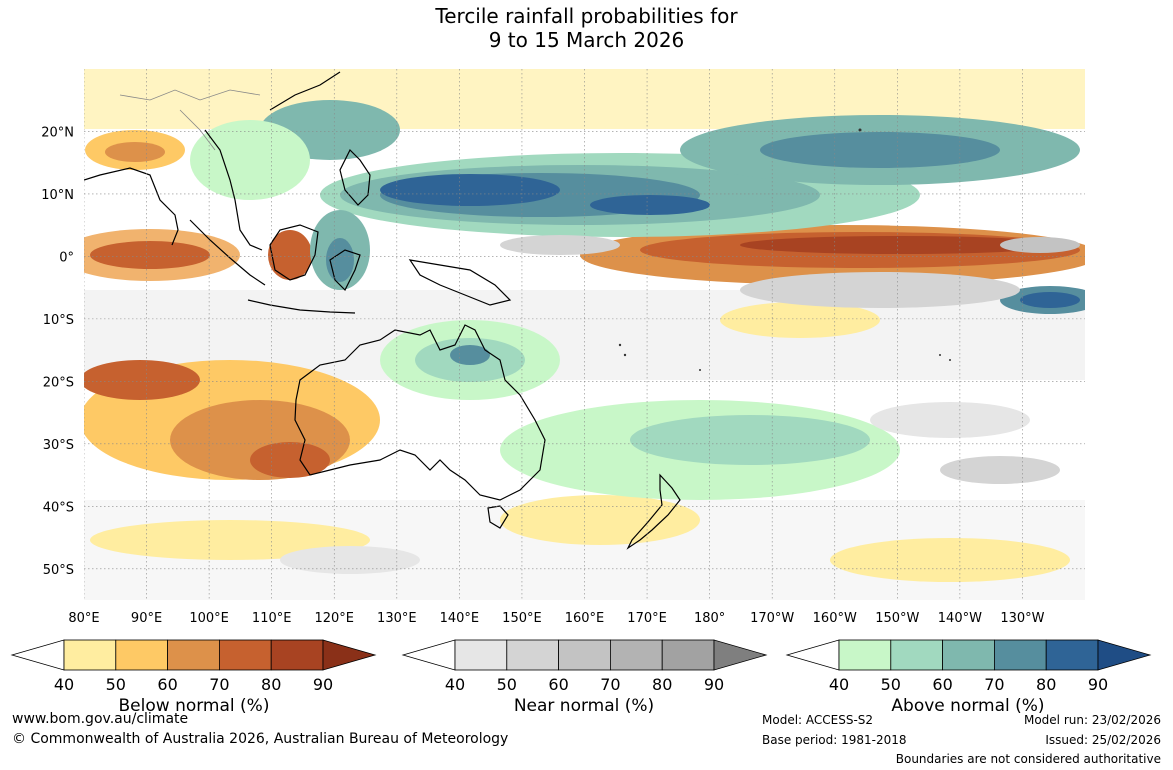  I want to click on latitude-label: 10°S, so click(58, 320).